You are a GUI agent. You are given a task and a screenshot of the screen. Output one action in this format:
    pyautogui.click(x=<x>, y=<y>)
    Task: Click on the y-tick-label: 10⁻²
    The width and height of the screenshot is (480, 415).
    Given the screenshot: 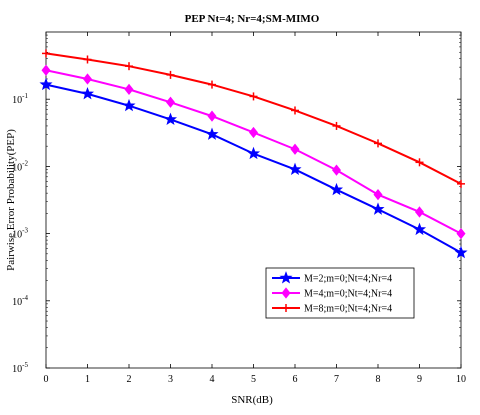 What is the action you would take?
    pyautogui.click(x=20, y=166)
    